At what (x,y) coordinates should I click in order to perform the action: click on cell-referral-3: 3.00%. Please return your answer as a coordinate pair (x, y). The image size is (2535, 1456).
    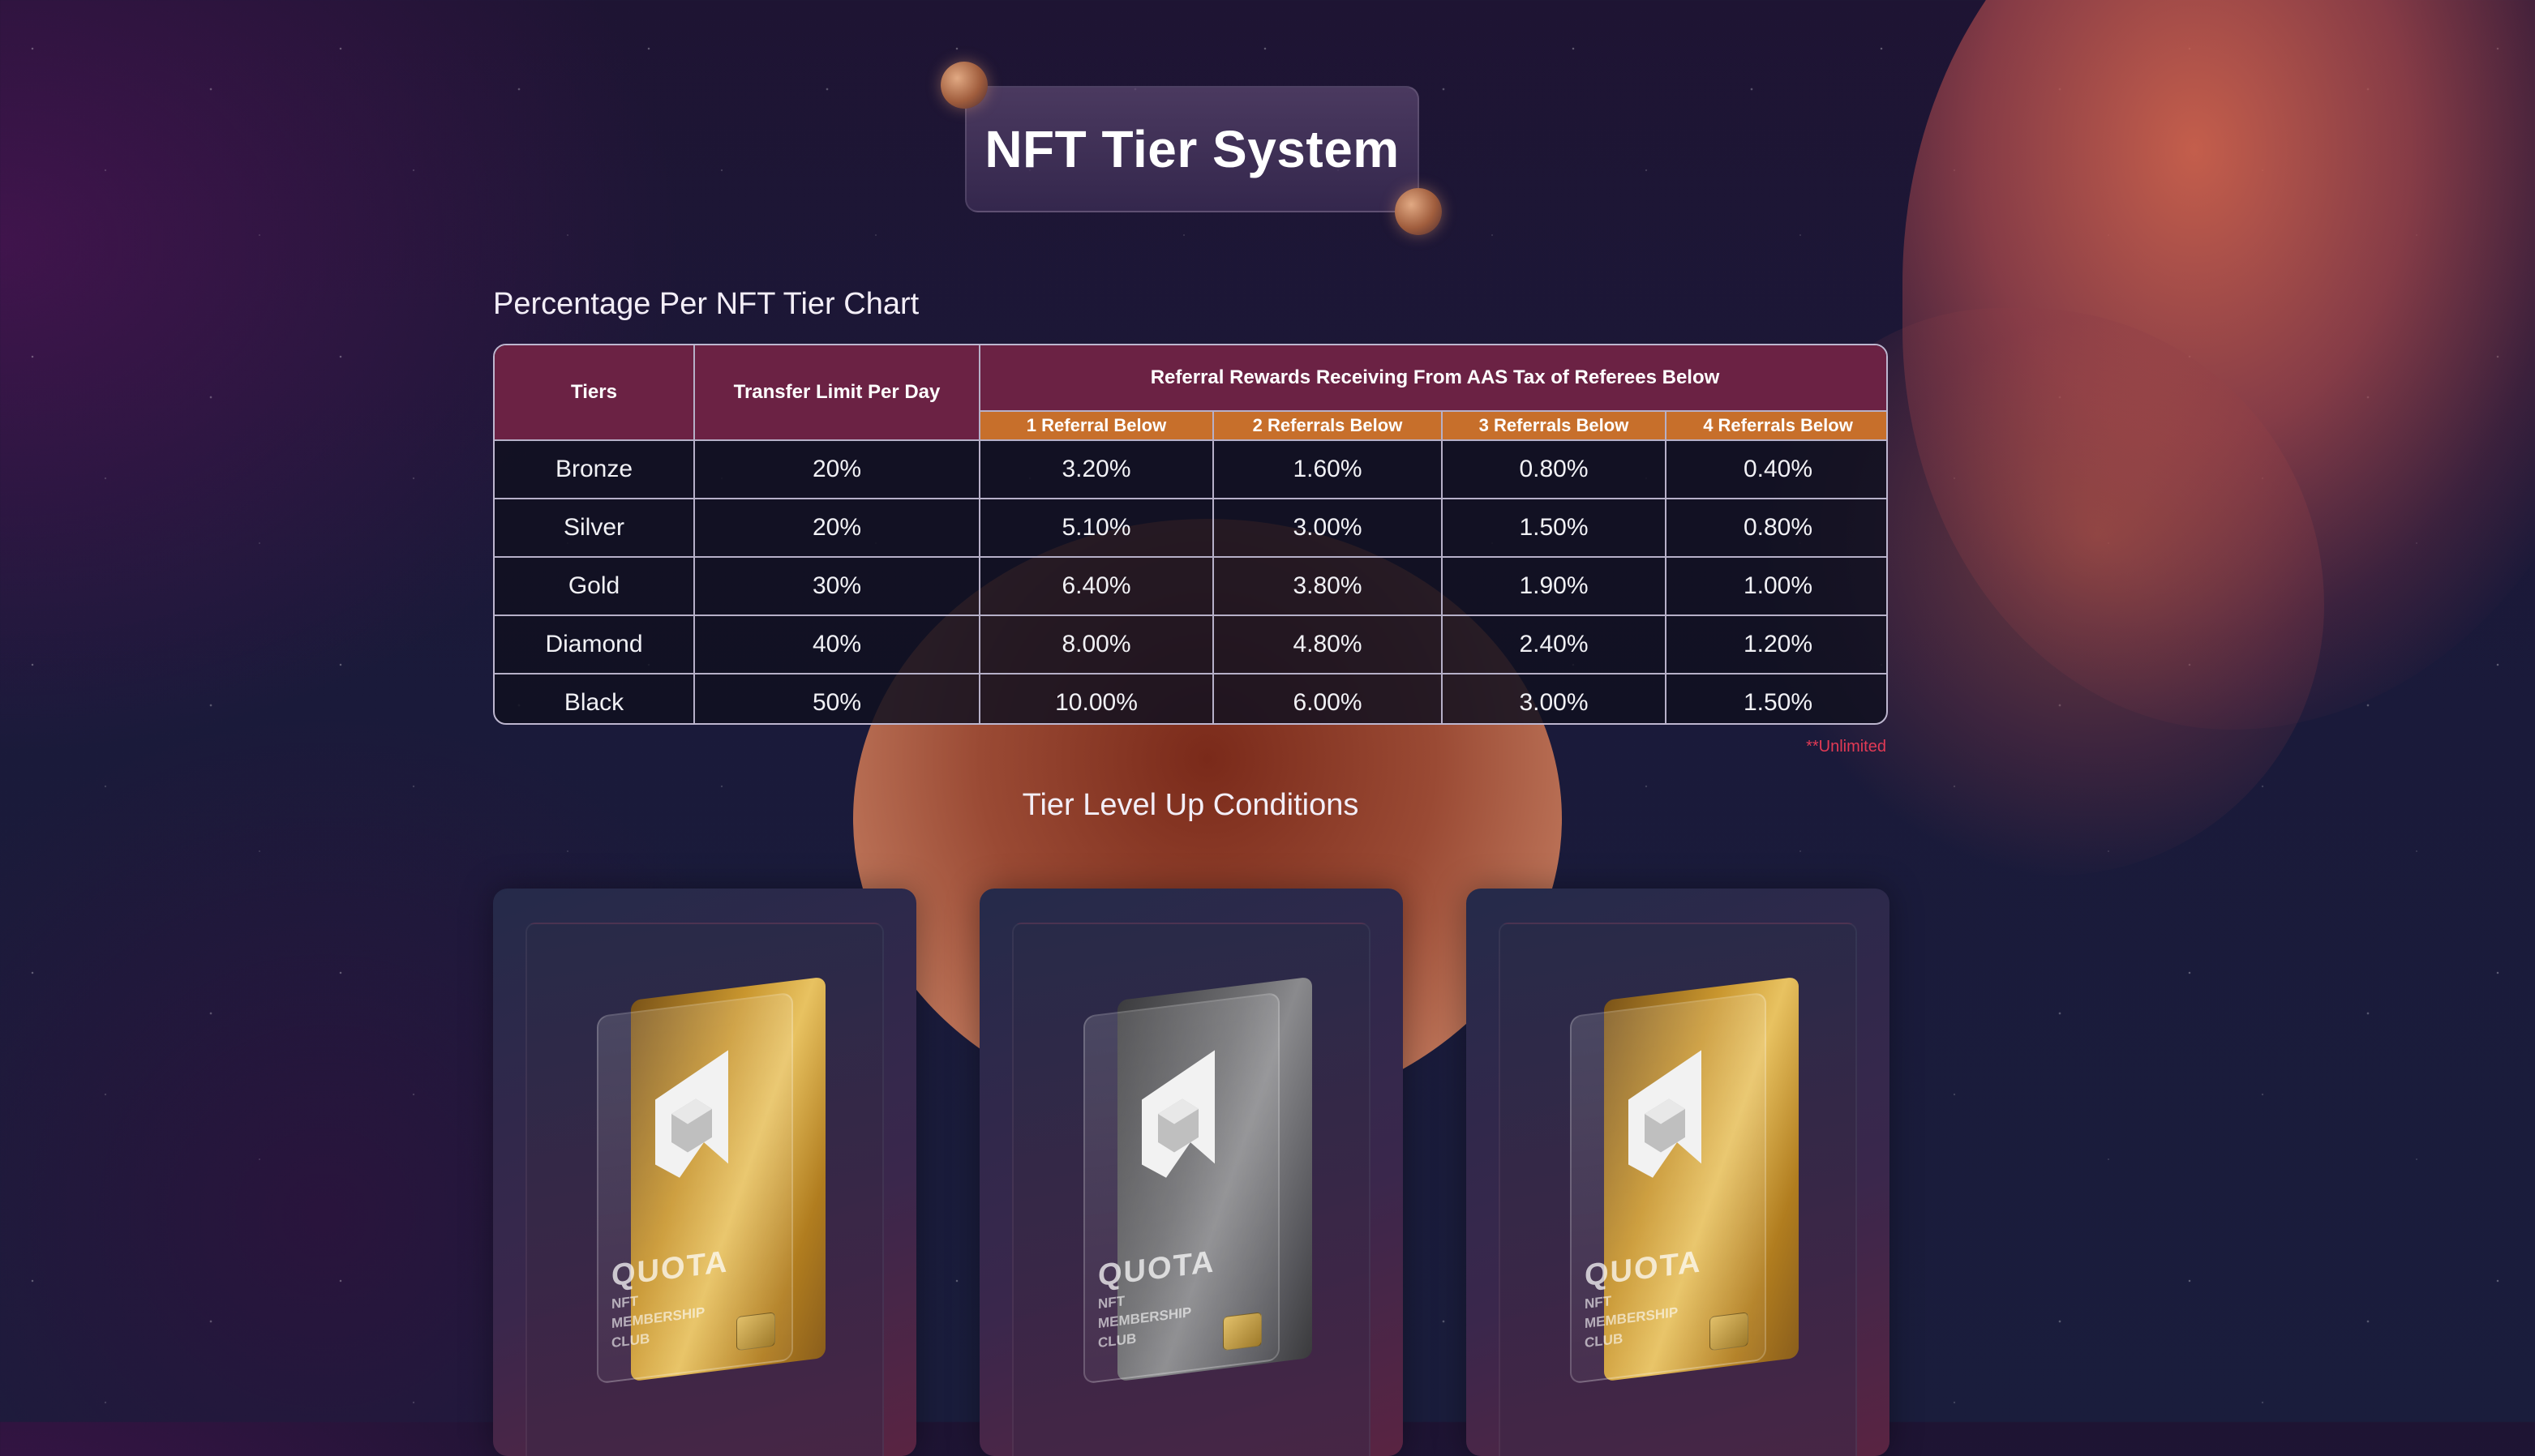
    Looking at the image, I should click on (1553, 698).